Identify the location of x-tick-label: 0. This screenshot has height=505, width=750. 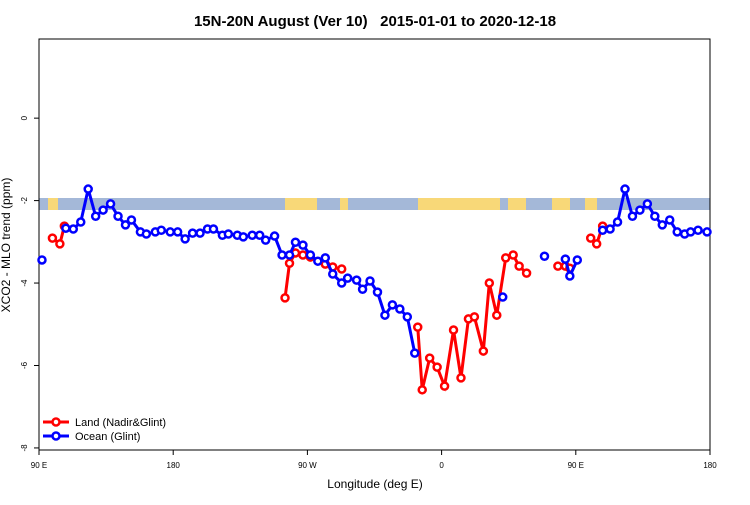
(441, 465).